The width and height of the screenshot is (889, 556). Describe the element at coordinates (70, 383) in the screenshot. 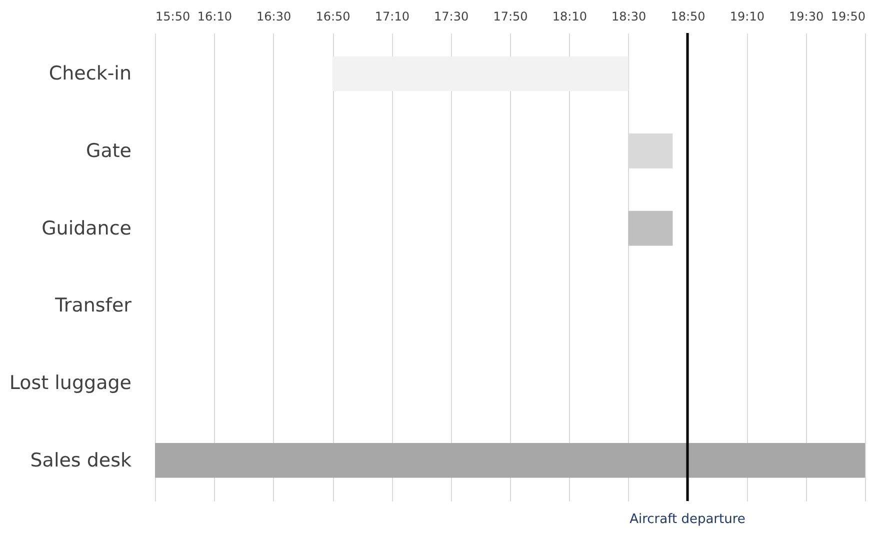

I see `y-tick-label: Lost luggage` at that location.